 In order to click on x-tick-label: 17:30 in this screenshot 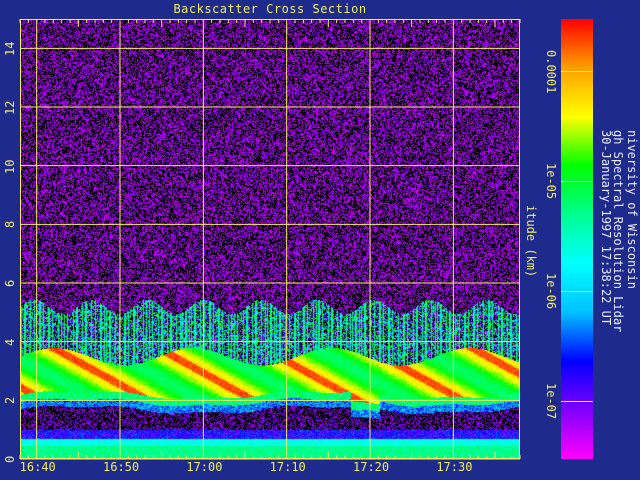, I will do `click(454, 467)`.